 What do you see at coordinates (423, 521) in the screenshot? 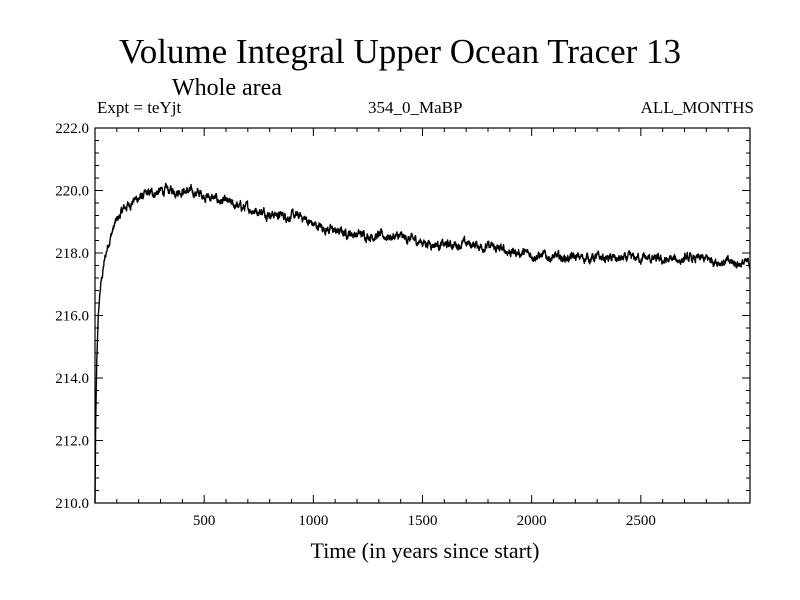
I see `x-tick-label: 1500` at bounding box center [423, 521].